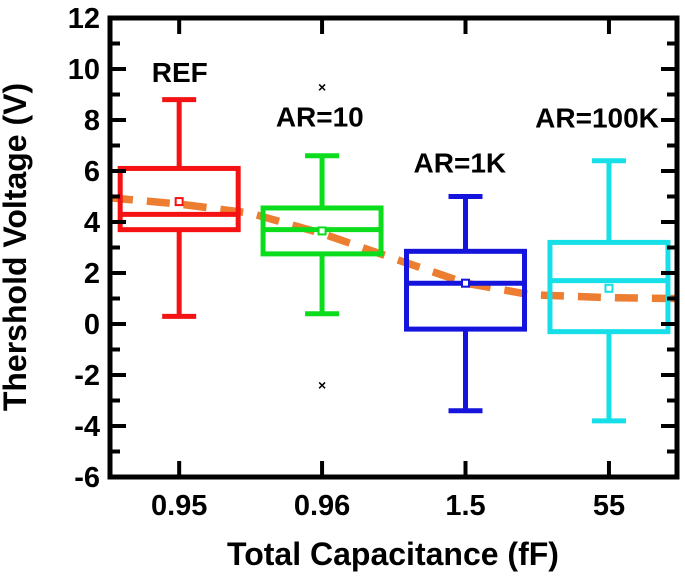 Image resolution: width=685 pixels, height=579 pixels. Describe the element at coordinates (393, 554) in the screenshot. I see `x-axis-title: Total Capacitance (fF)` at that location.